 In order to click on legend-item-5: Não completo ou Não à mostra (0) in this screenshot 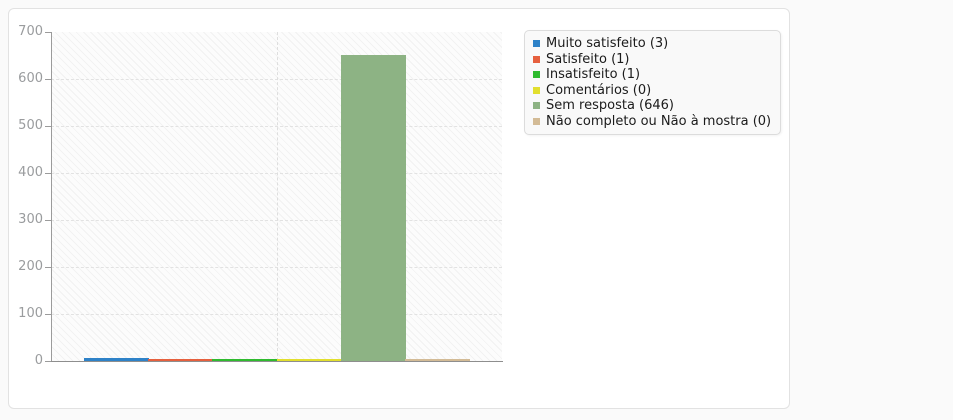, I will do `click(652, 122)`.